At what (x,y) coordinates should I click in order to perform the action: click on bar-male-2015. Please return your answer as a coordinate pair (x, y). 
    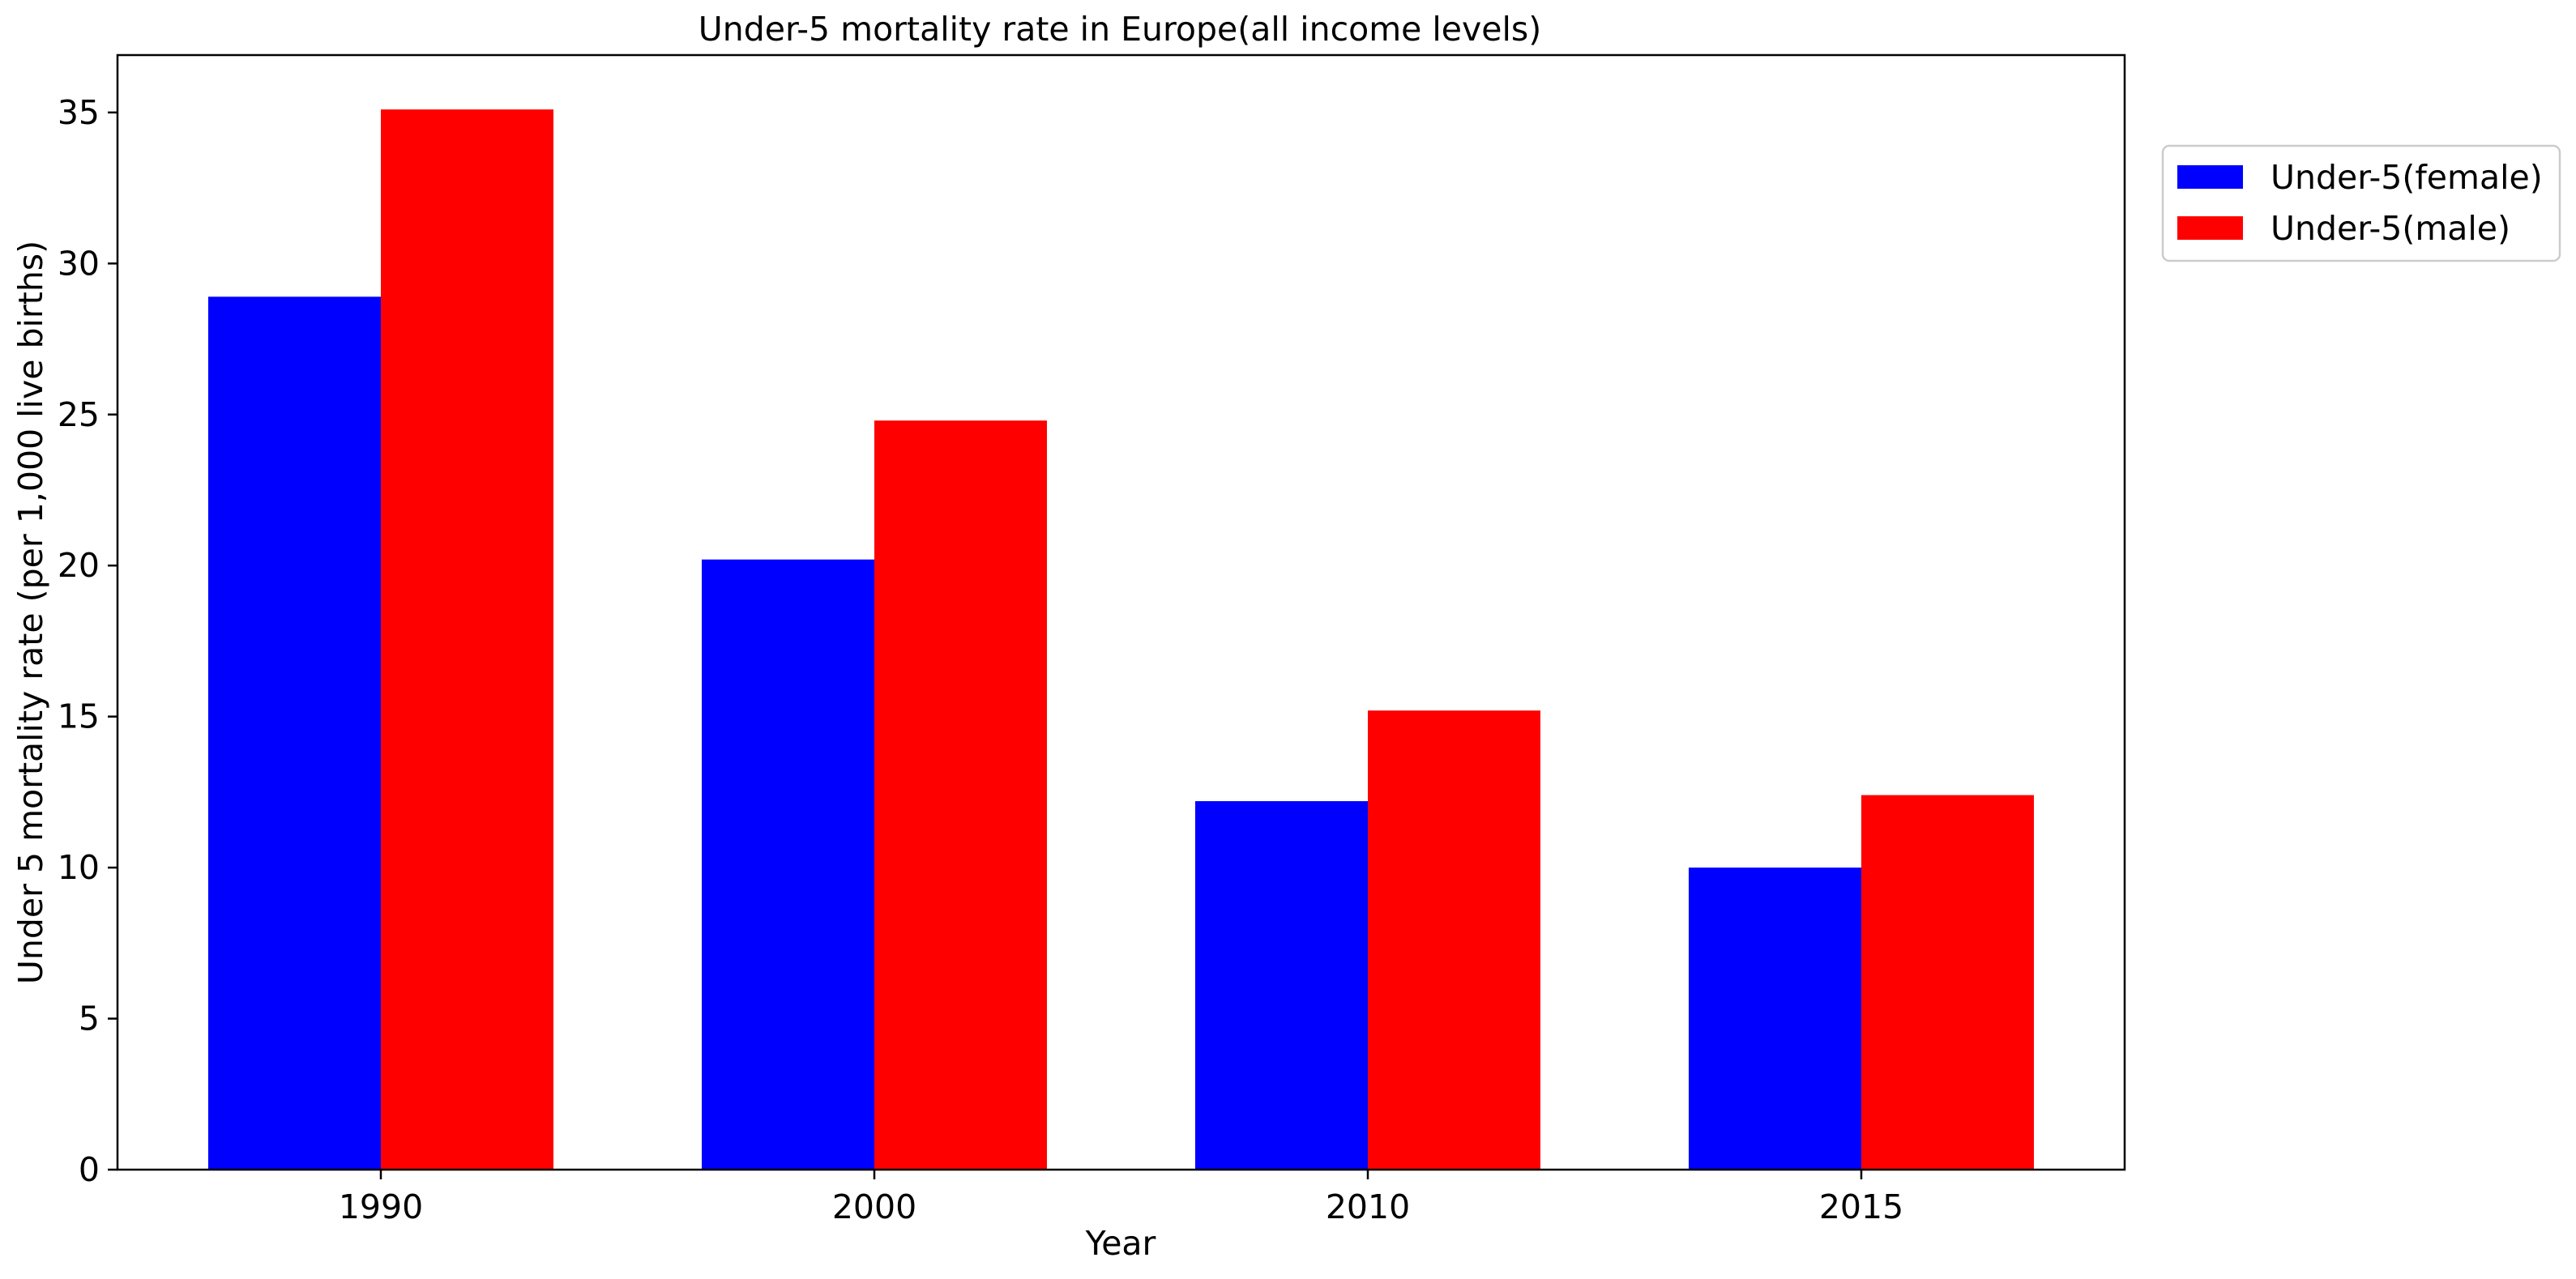
    Looking at the image, I should click on (1947, 982).